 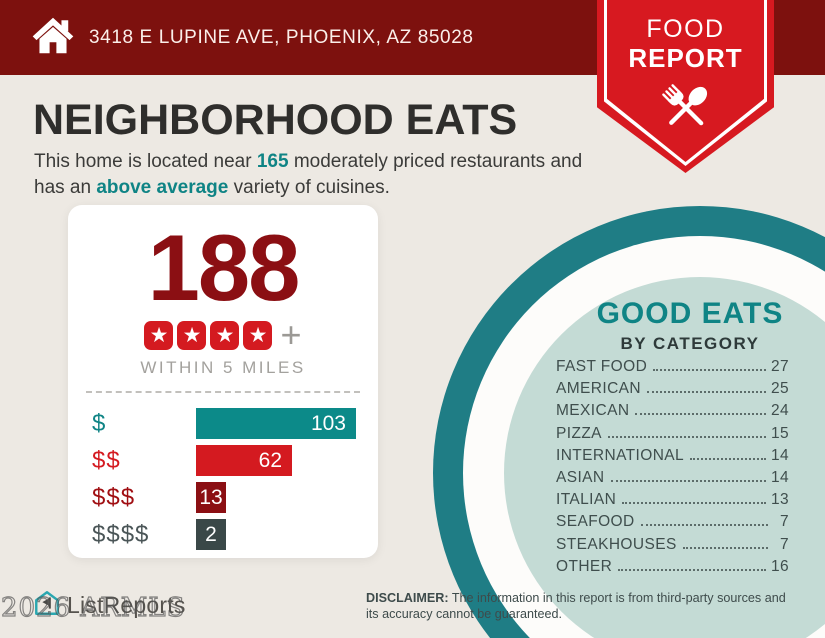 What do you see at coordinates (65, 188) in the screenshot?
I see `subtitle-text: has an` at bounding box center [65, 188].